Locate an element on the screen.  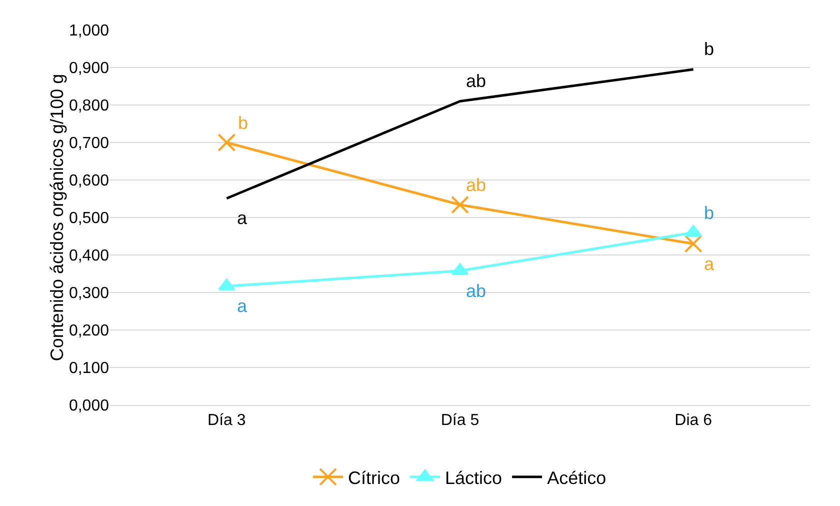
legend-label: Láctico is located at coordinates (473, 478).